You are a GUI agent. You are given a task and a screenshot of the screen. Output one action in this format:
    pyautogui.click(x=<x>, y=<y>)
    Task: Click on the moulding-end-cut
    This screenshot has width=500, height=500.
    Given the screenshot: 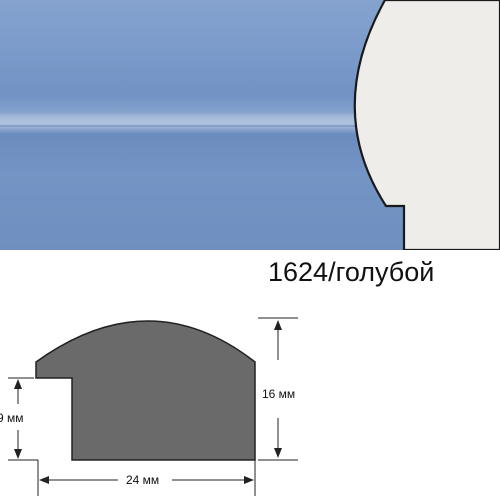 What is the action you would take?
    pyautogui.click(x=426, y=125)
    